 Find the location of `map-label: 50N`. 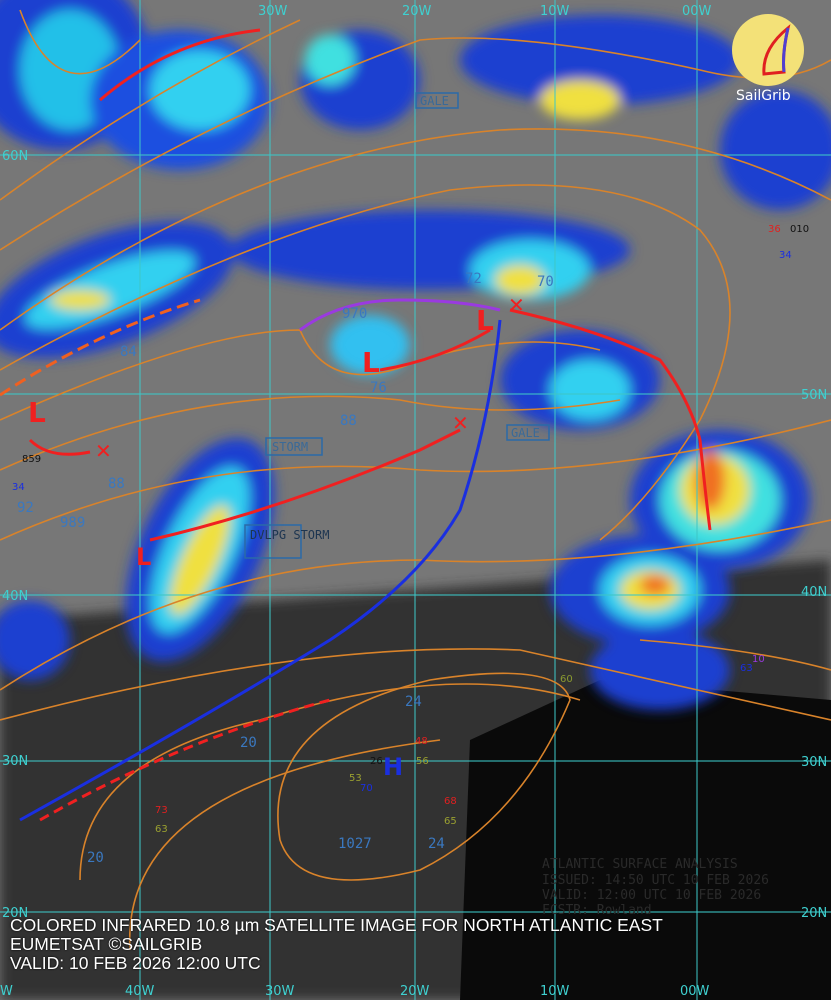

map-label: 50N is located at coordinates (814, 395).